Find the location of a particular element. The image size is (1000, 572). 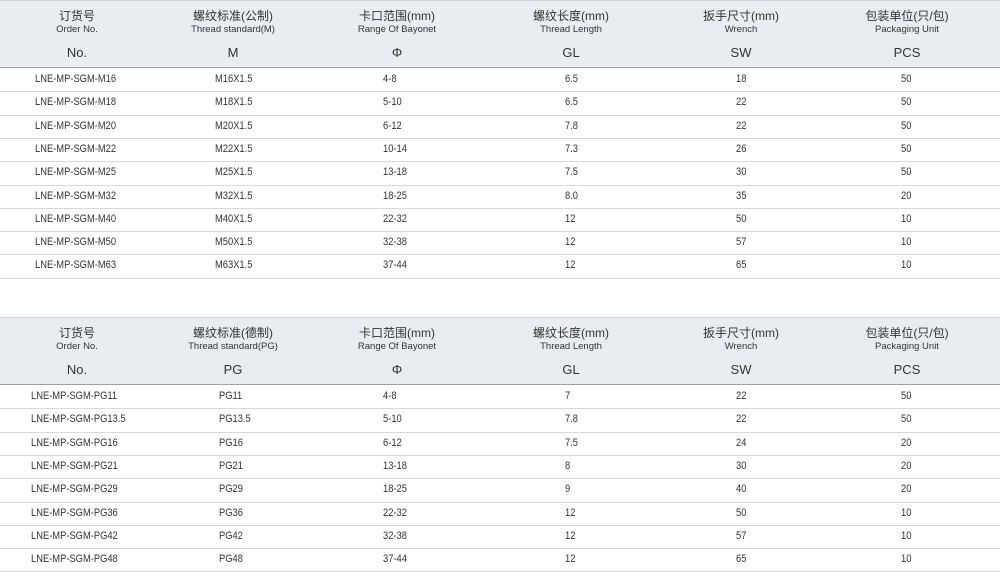

header-zh: 螺纹标准(德制) is located at coordinates (233, 333).